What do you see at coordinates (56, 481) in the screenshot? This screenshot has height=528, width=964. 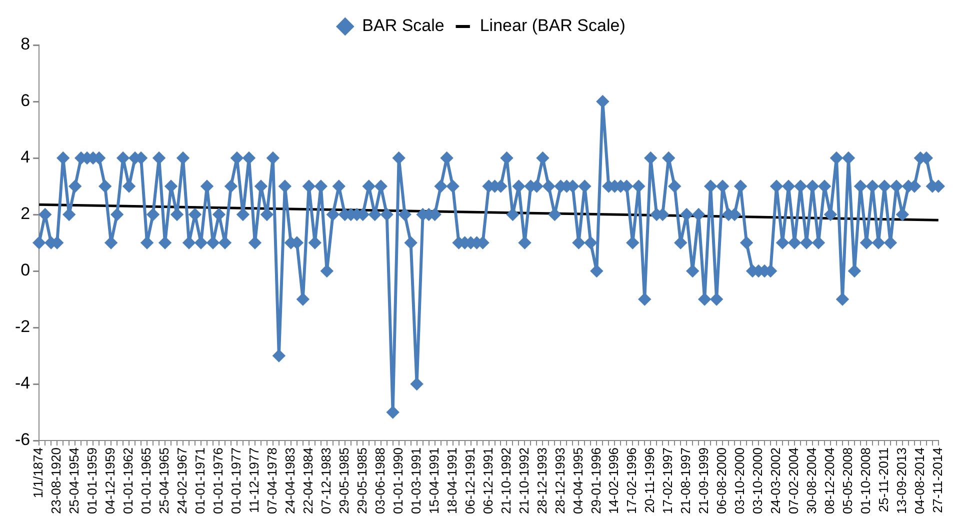 I see `x-tick-label: 23-08-1920` at bounding box center [56, 481].